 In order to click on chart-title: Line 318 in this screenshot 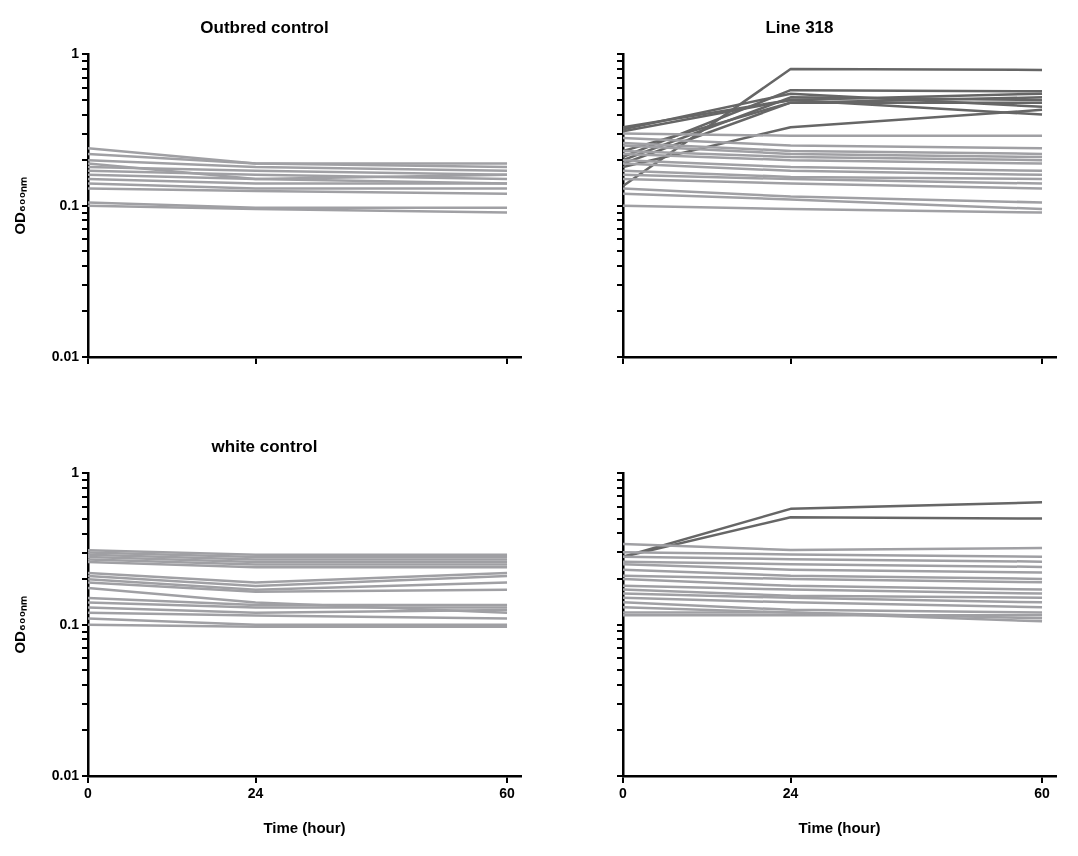, I will do `click(799, 27)`.